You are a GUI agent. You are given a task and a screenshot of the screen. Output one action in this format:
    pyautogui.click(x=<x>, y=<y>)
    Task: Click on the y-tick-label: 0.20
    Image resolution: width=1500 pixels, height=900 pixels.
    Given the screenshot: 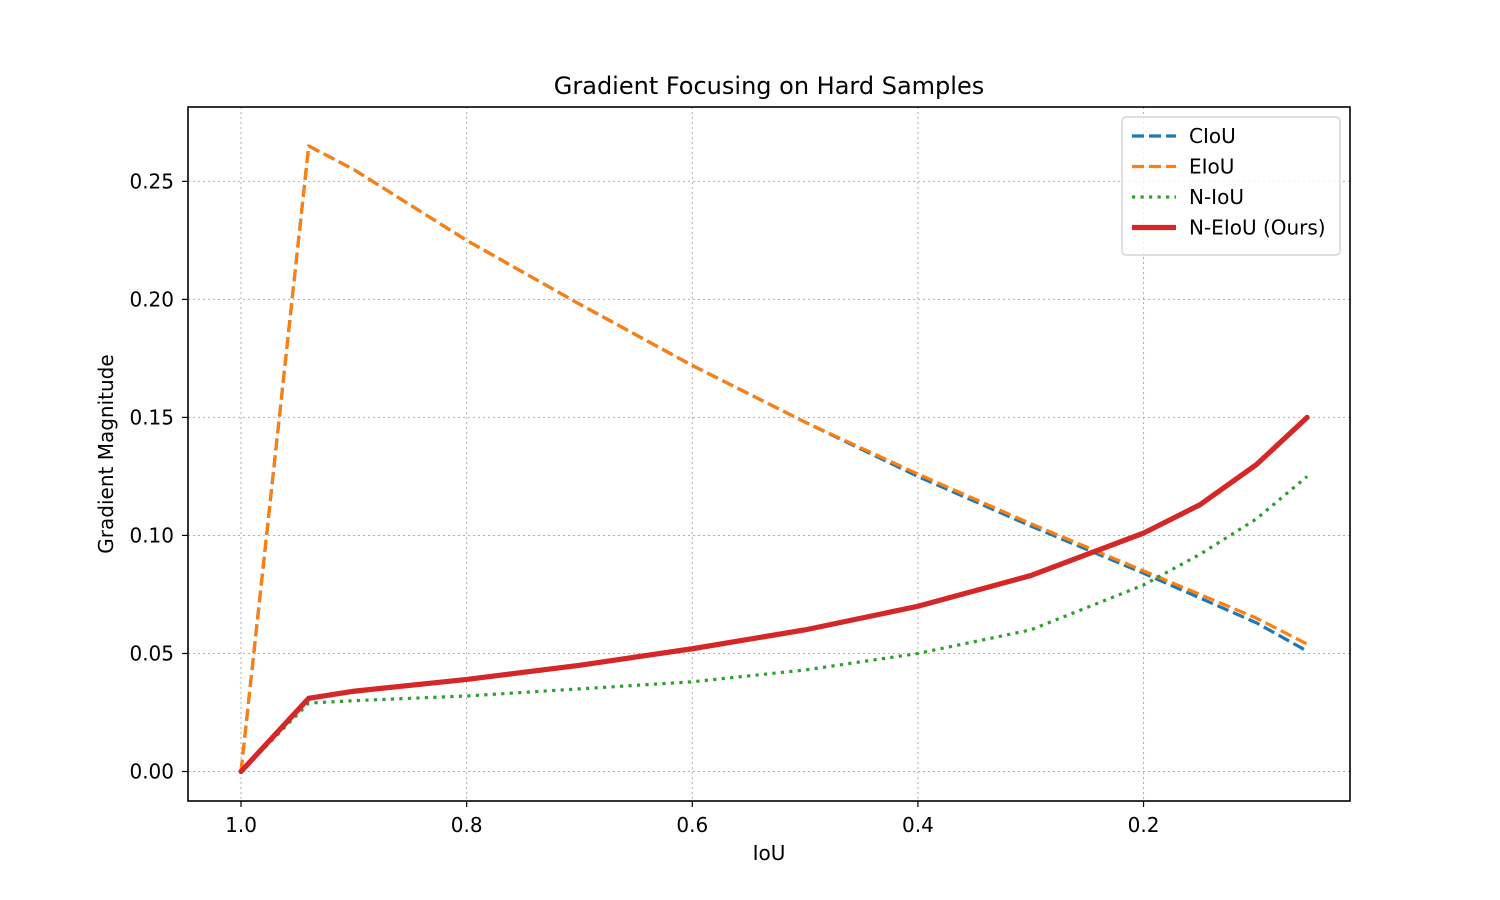 What is the action you would take?
    pyautogui.click(x=151, y=299)
    